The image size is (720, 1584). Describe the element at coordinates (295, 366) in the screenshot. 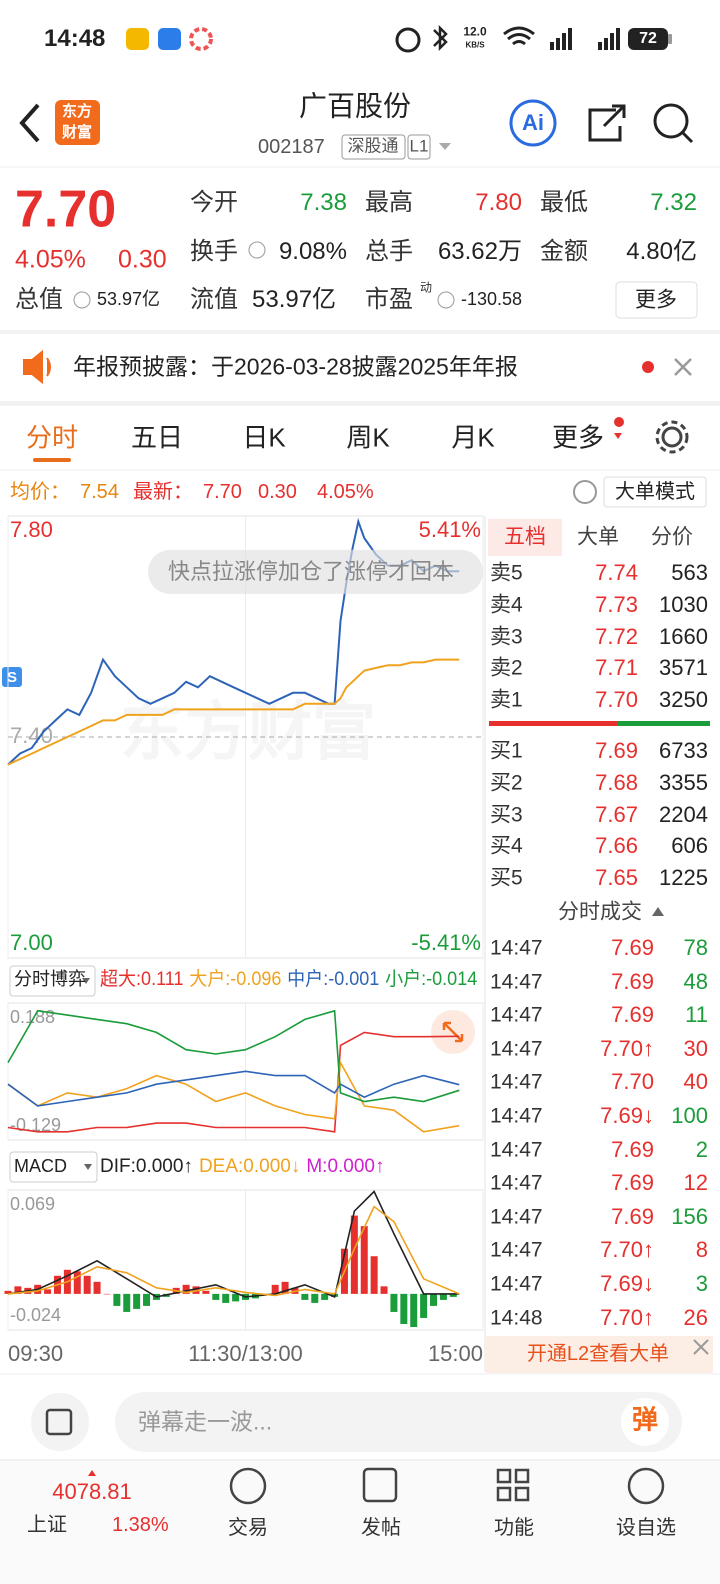

I see `notice-text: 年报预披露：于2026-03-28披露2025年年报` at that location.